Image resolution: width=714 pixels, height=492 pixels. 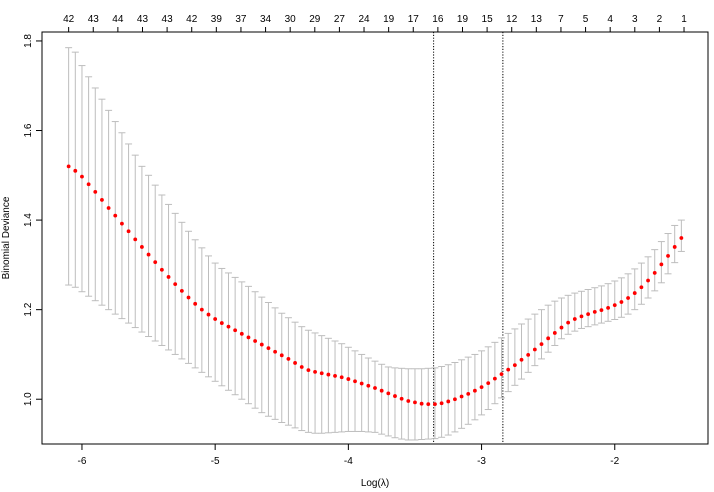 I want to click on top-tick-label-25: 1, so click(x=684, y=19).